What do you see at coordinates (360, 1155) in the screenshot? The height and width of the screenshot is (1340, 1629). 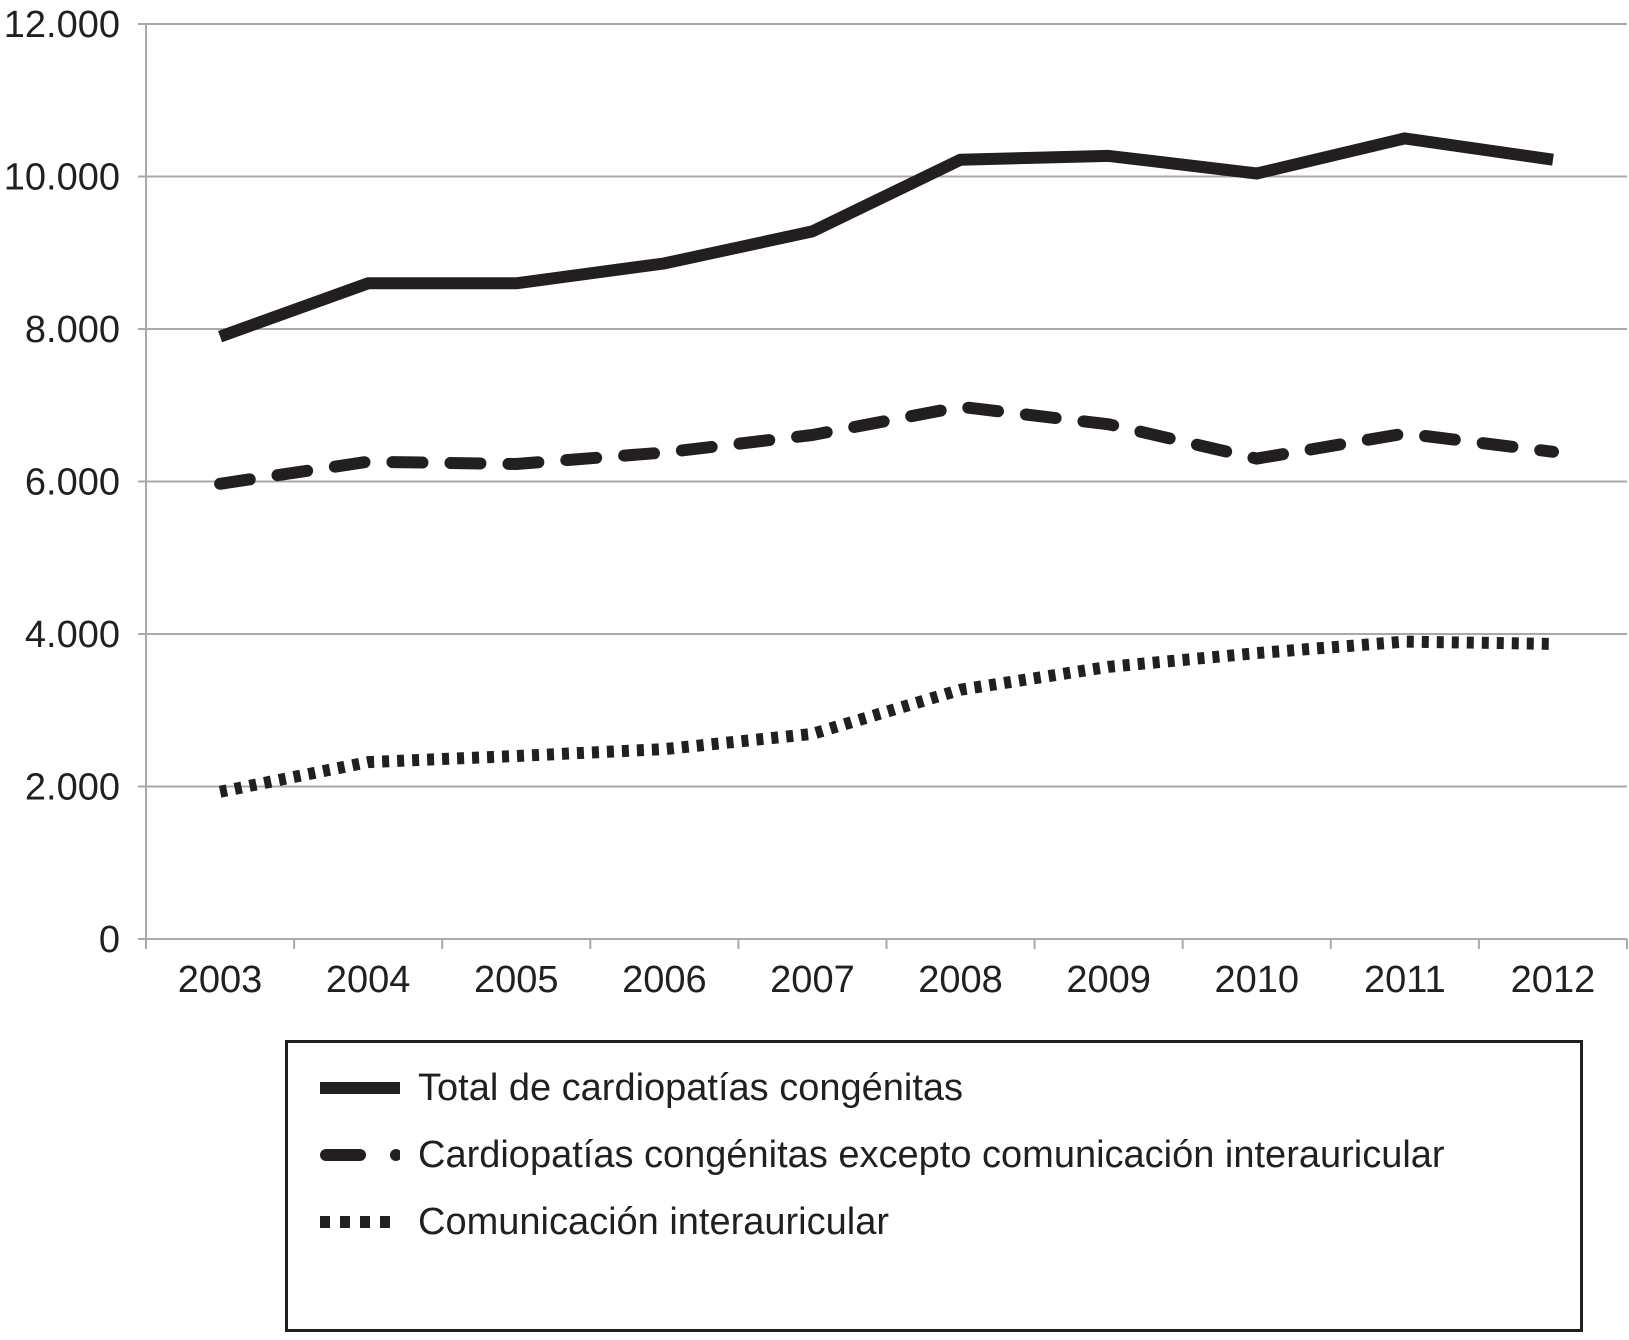 I see `legend-swatch-dashed-icon` at bounding box center [360, 1155].